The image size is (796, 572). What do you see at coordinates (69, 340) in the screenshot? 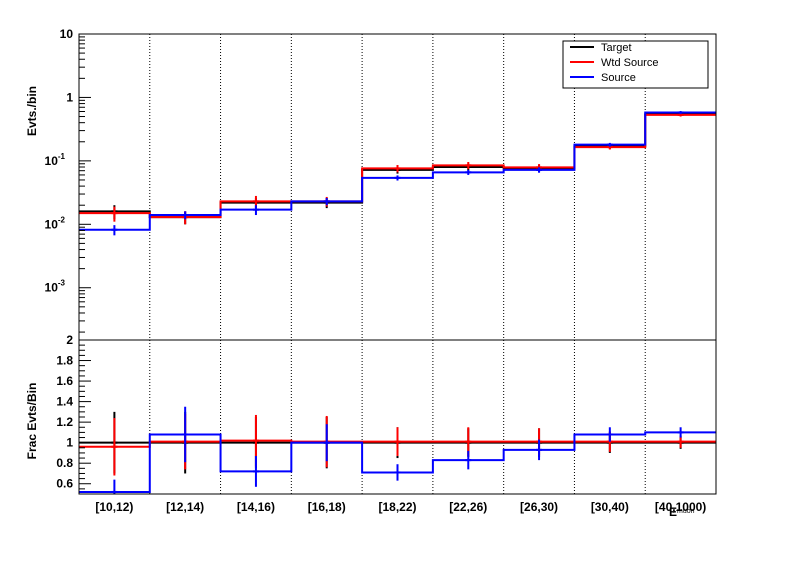
I see `bottom-y-tick-label: 2` at bounding box center [69, 340].